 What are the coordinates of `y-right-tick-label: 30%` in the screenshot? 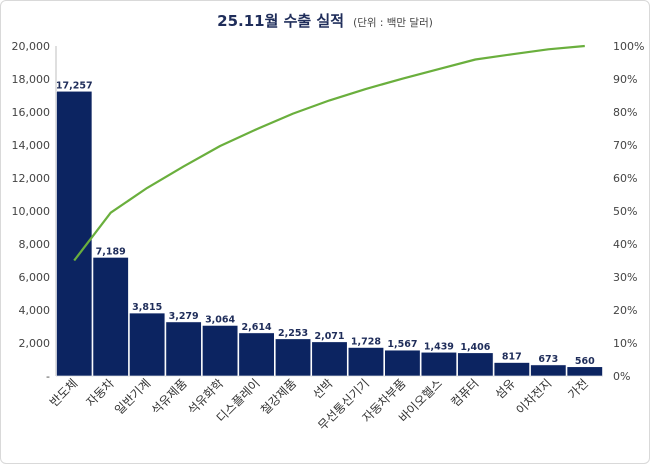 It's located at (625, 277).